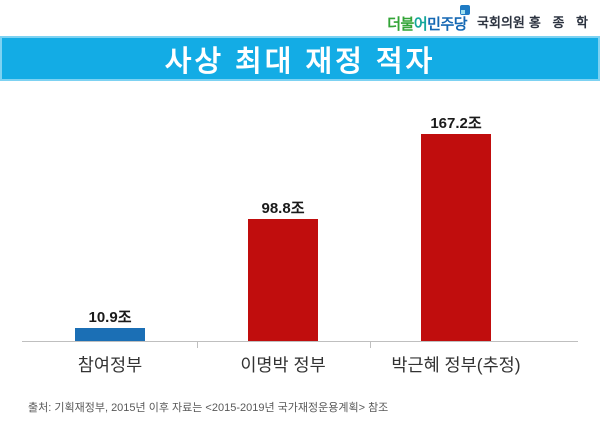  What do you see at coordinates (501, 22) in the screenshot?
I see `member-title: 국회의원` at bounding box center [501, 22].